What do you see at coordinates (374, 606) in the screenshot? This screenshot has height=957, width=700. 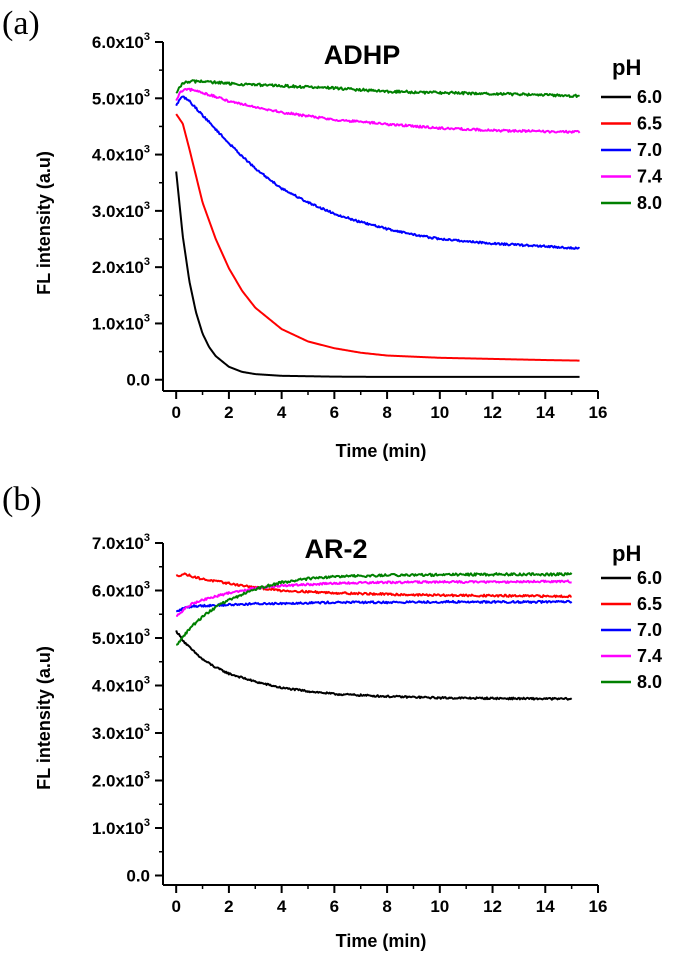 I see `panel-b-series-line-ph-7.0` at bounding box center [374, 606].